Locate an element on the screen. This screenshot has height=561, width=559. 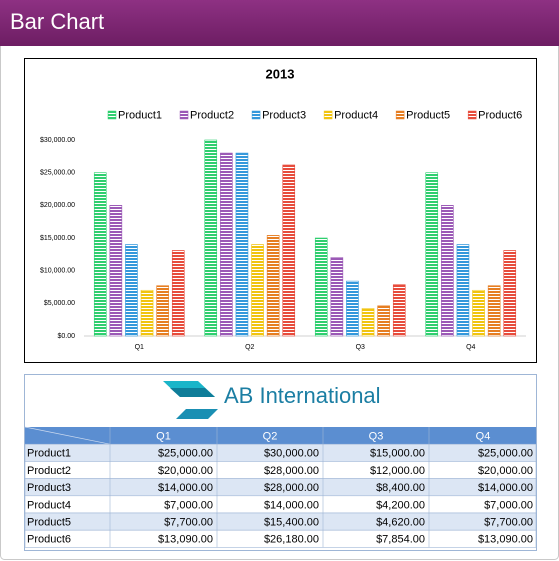
row-label: Product2 is located at coordinates (49, 471).